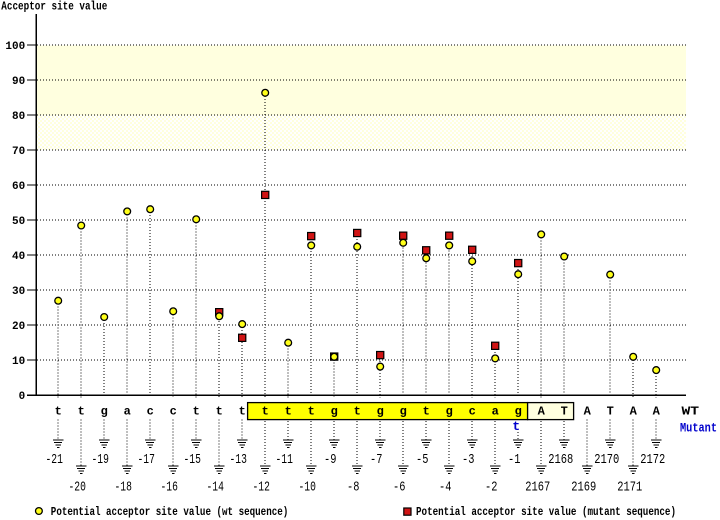 This screenshot has width=720, height=520. I want to click on svg-text: 2169, so click(583, 488).